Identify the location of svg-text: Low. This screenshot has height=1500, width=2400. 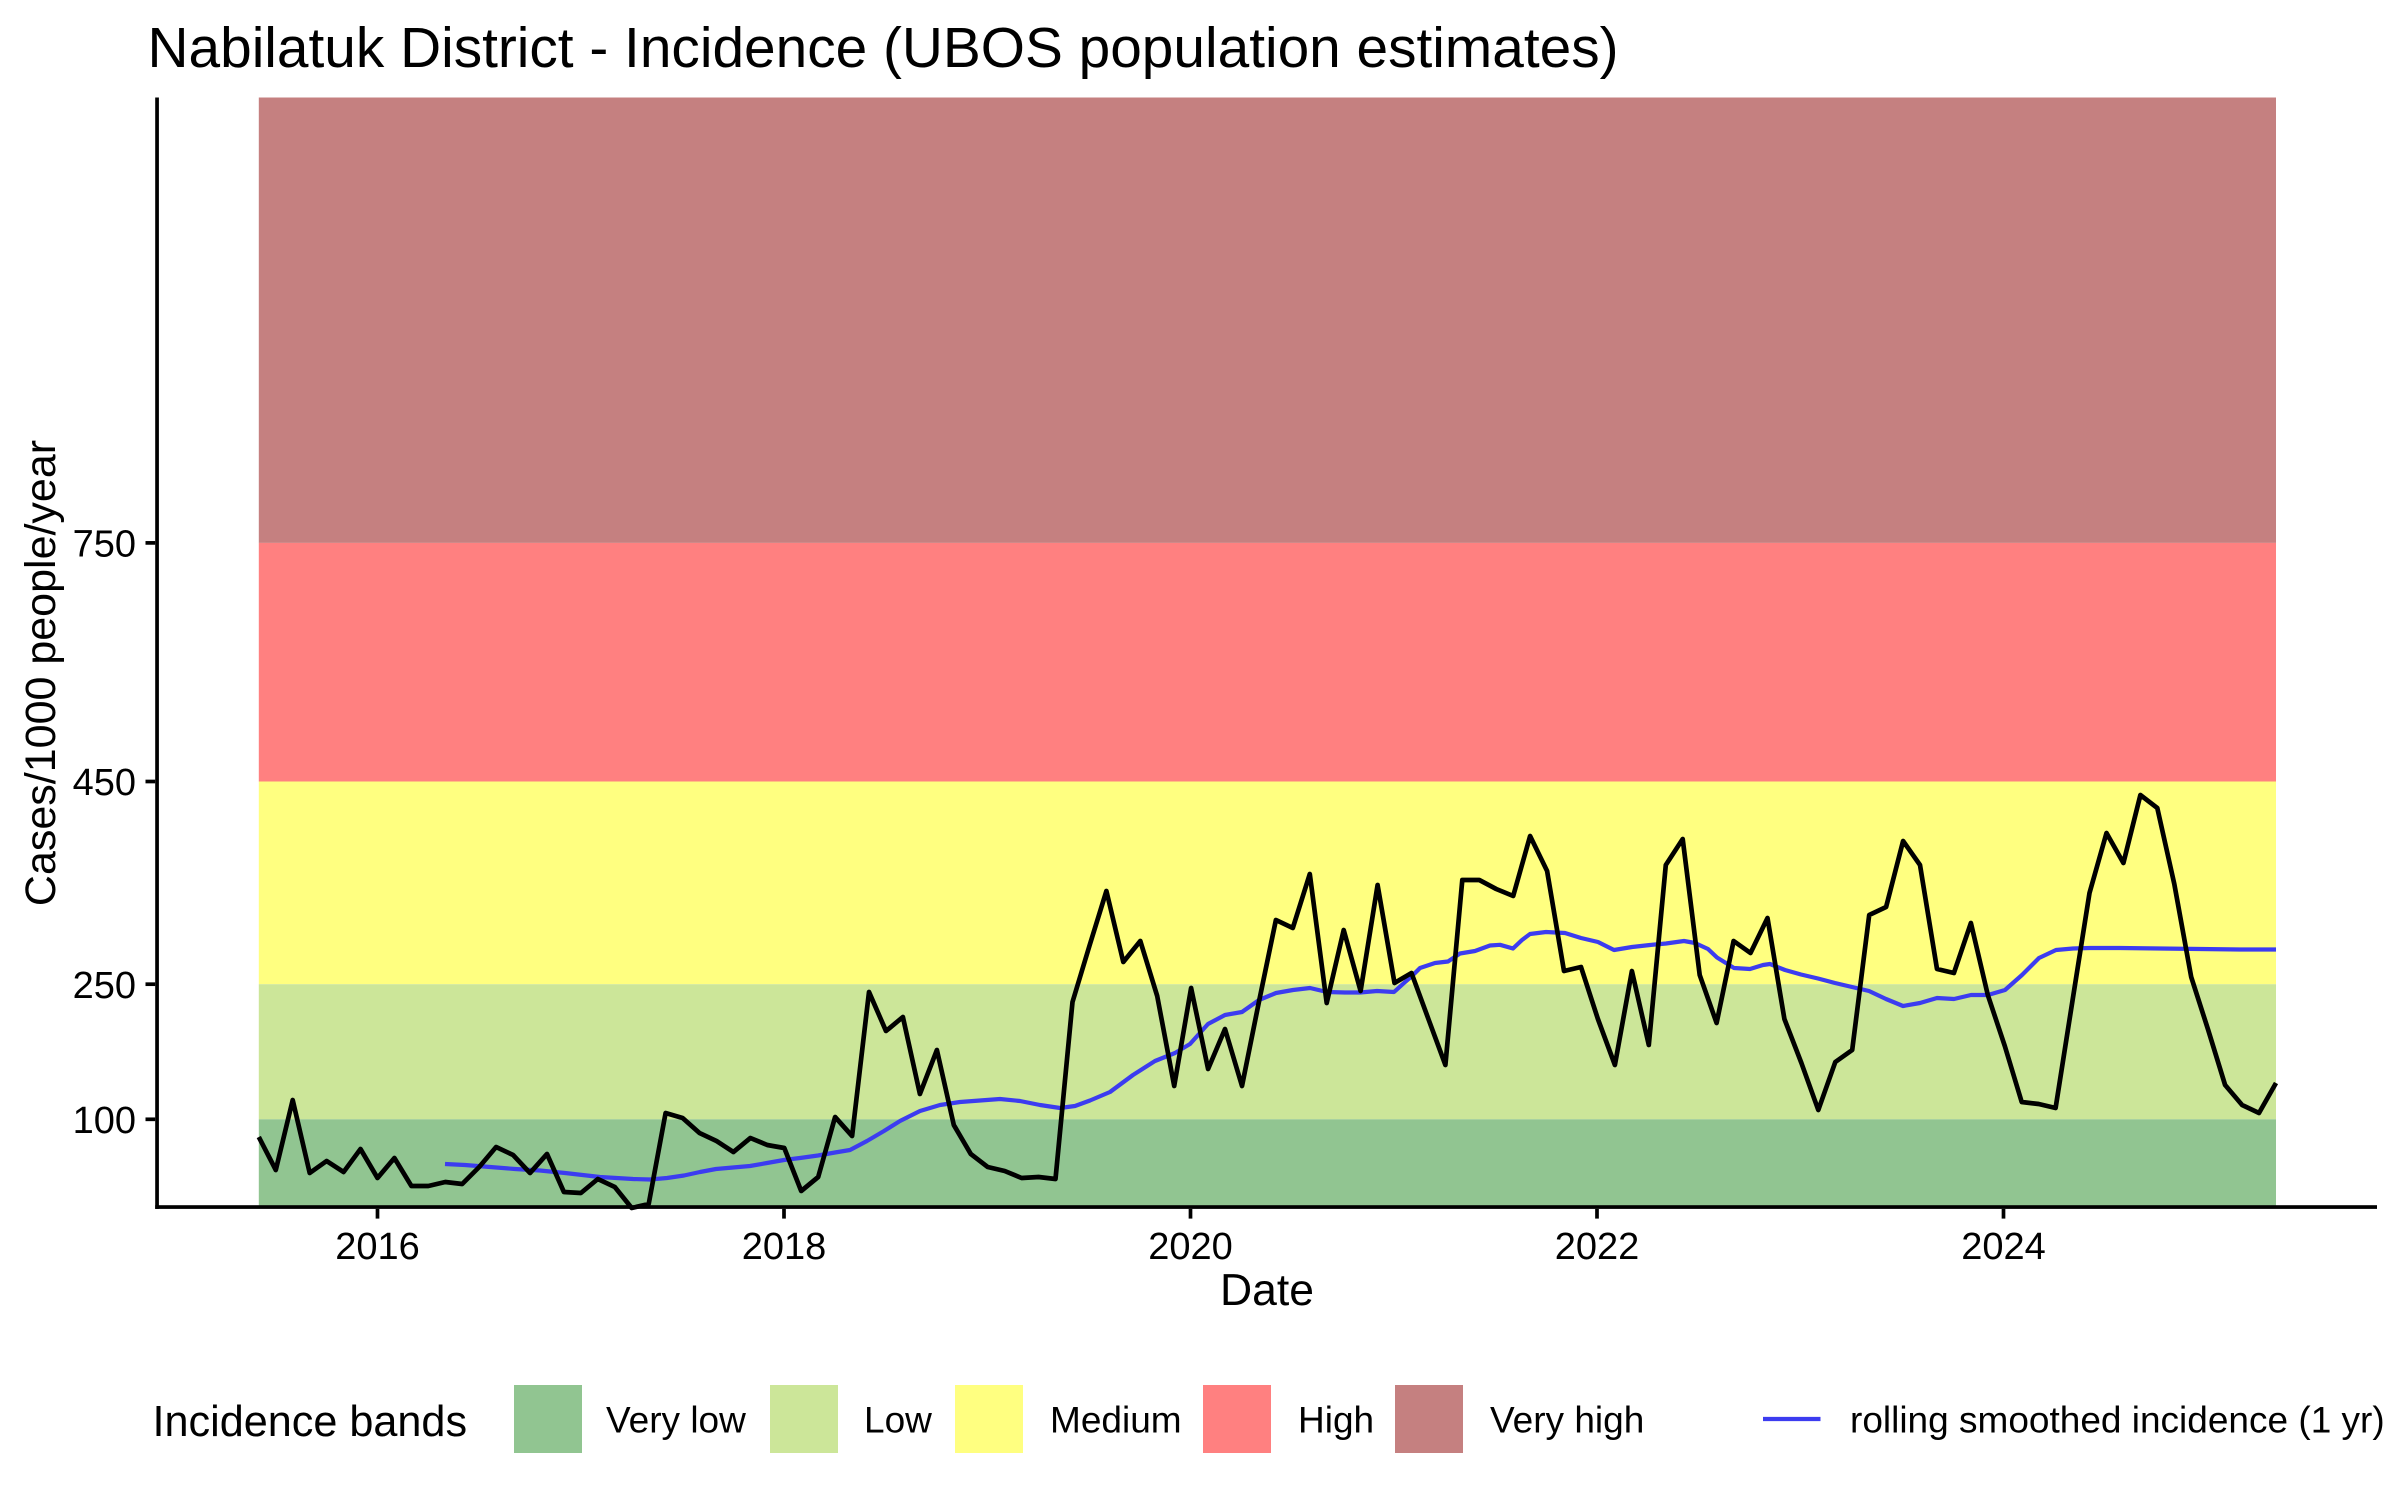
(898, 1420).